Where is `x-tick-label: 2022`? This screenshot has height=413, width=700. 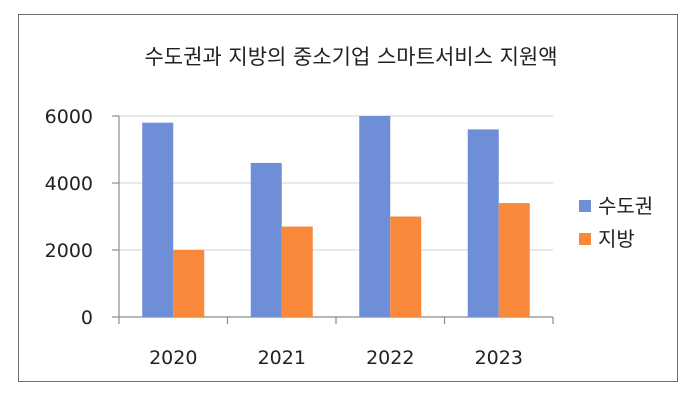
x-tick-label: 2022 is located at coordinates (390, 358).